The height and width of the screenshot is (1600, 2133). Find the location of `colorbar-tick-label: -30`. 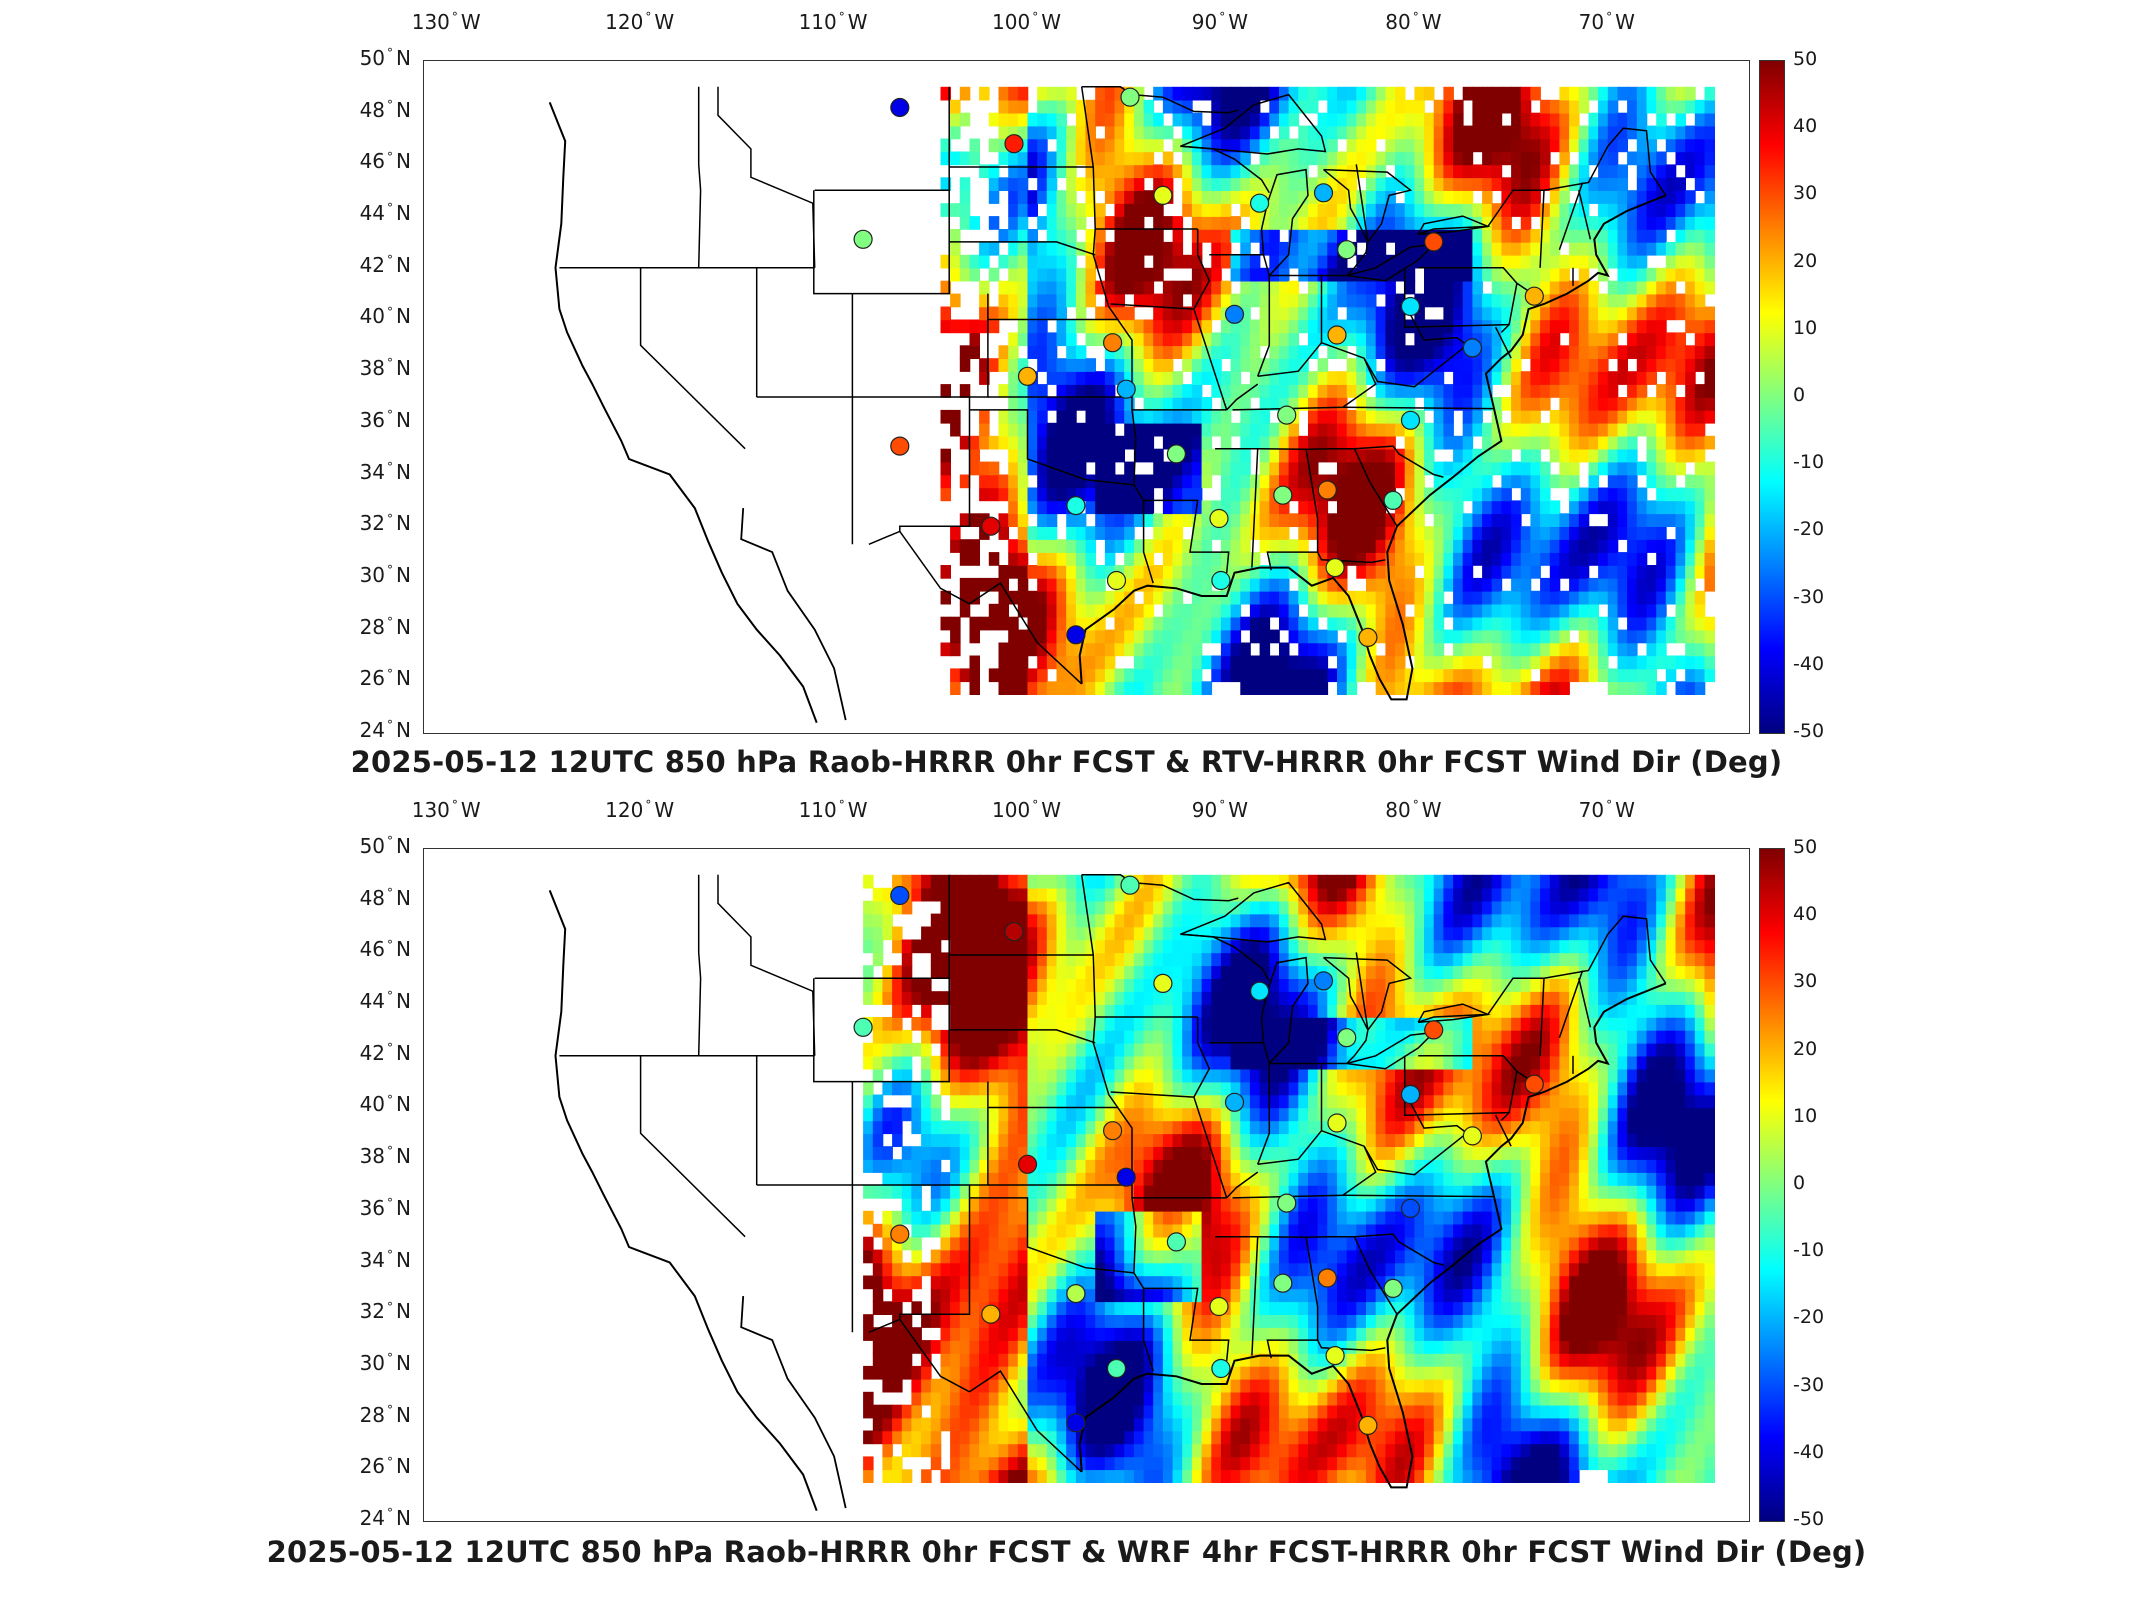

colorbar-tick-label: -30 is located at coordinates (1809, 596).